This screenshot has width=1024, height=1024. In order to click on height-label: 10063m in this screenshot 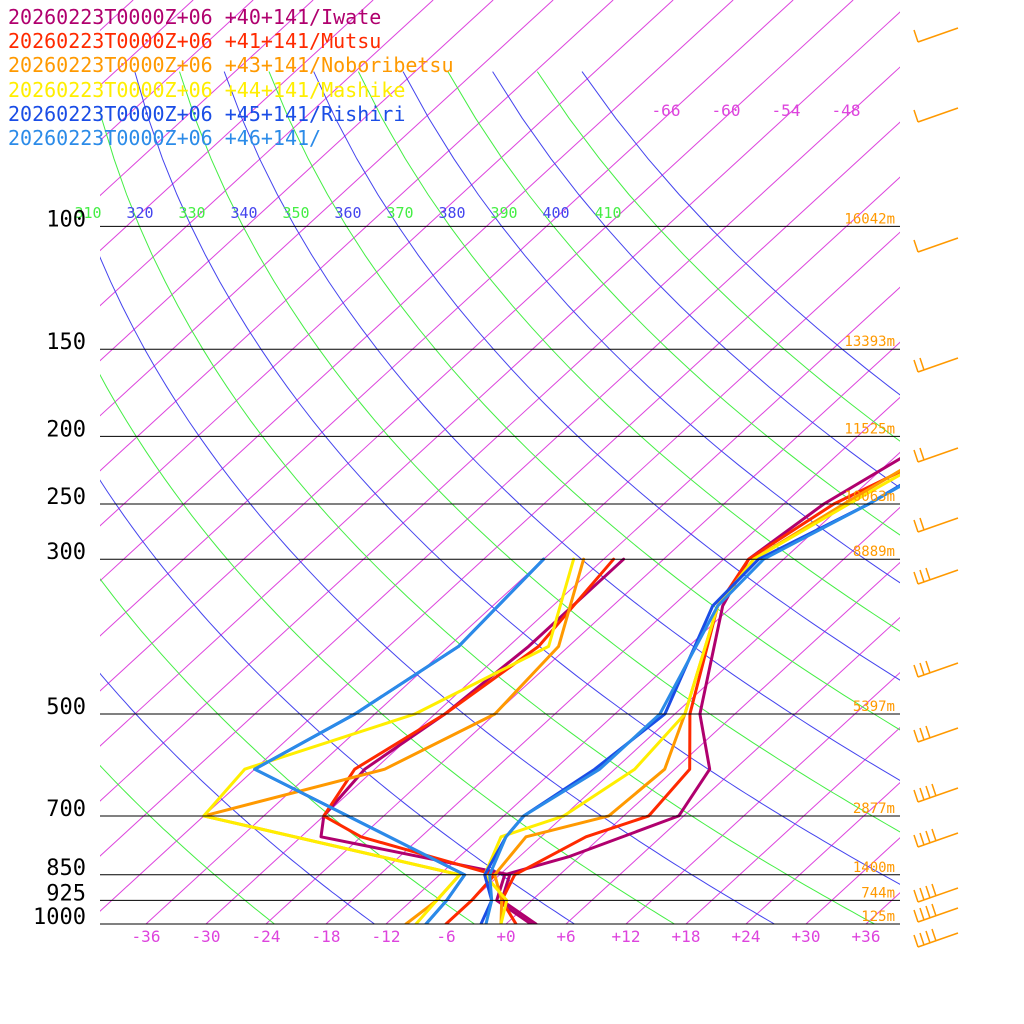, I will do `click(869, 497)`.